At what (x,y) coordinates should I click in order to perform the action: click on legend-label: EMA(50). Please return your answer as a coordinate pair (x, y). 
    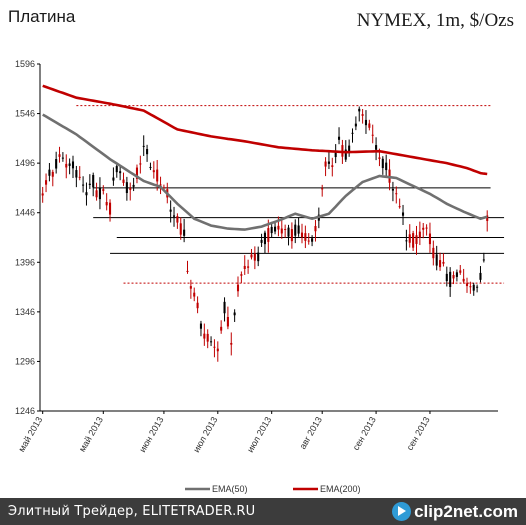
    Looking at the image, I should click on (230, 489).